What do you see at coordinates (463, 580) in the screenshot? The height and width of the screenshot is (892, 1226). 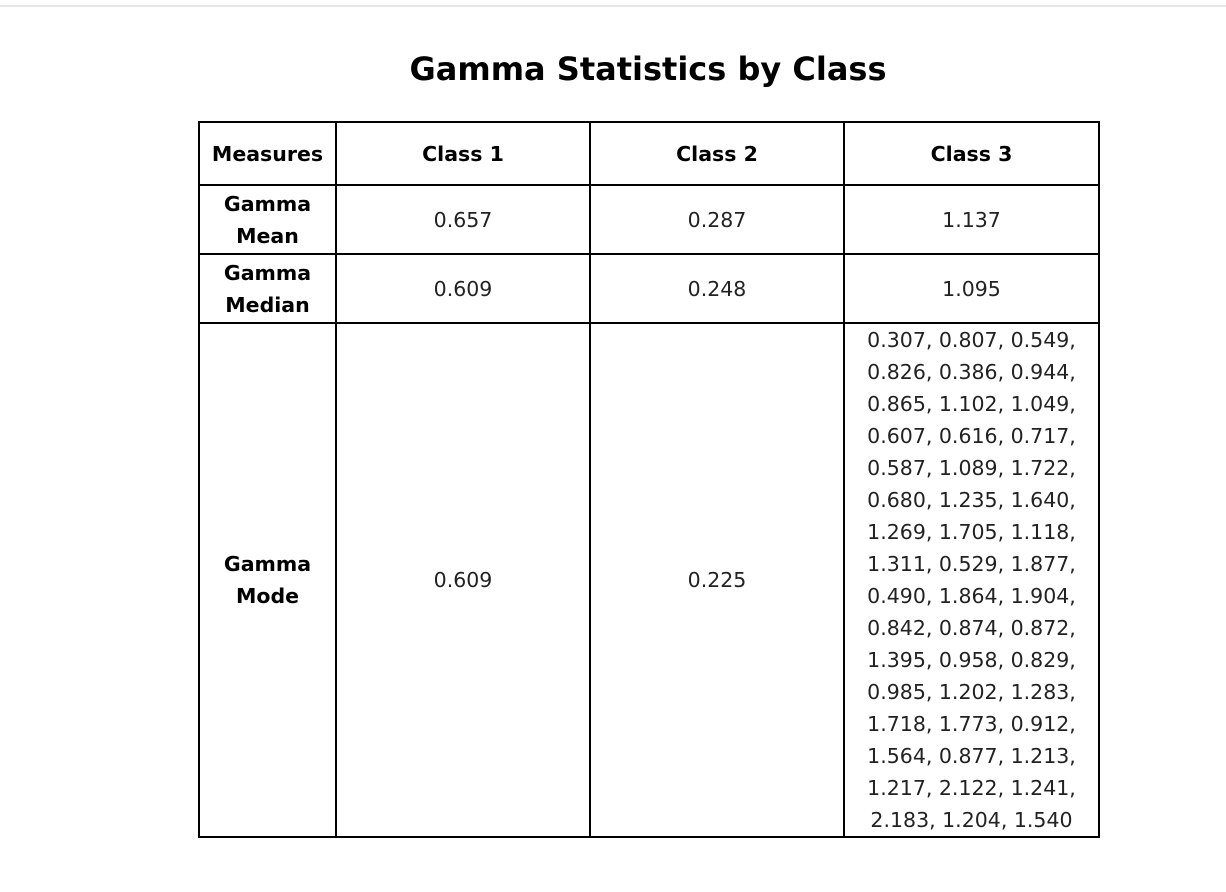 I see `cell-gamma-mode-class-1: 0.609` at bounding box center [463, 580].